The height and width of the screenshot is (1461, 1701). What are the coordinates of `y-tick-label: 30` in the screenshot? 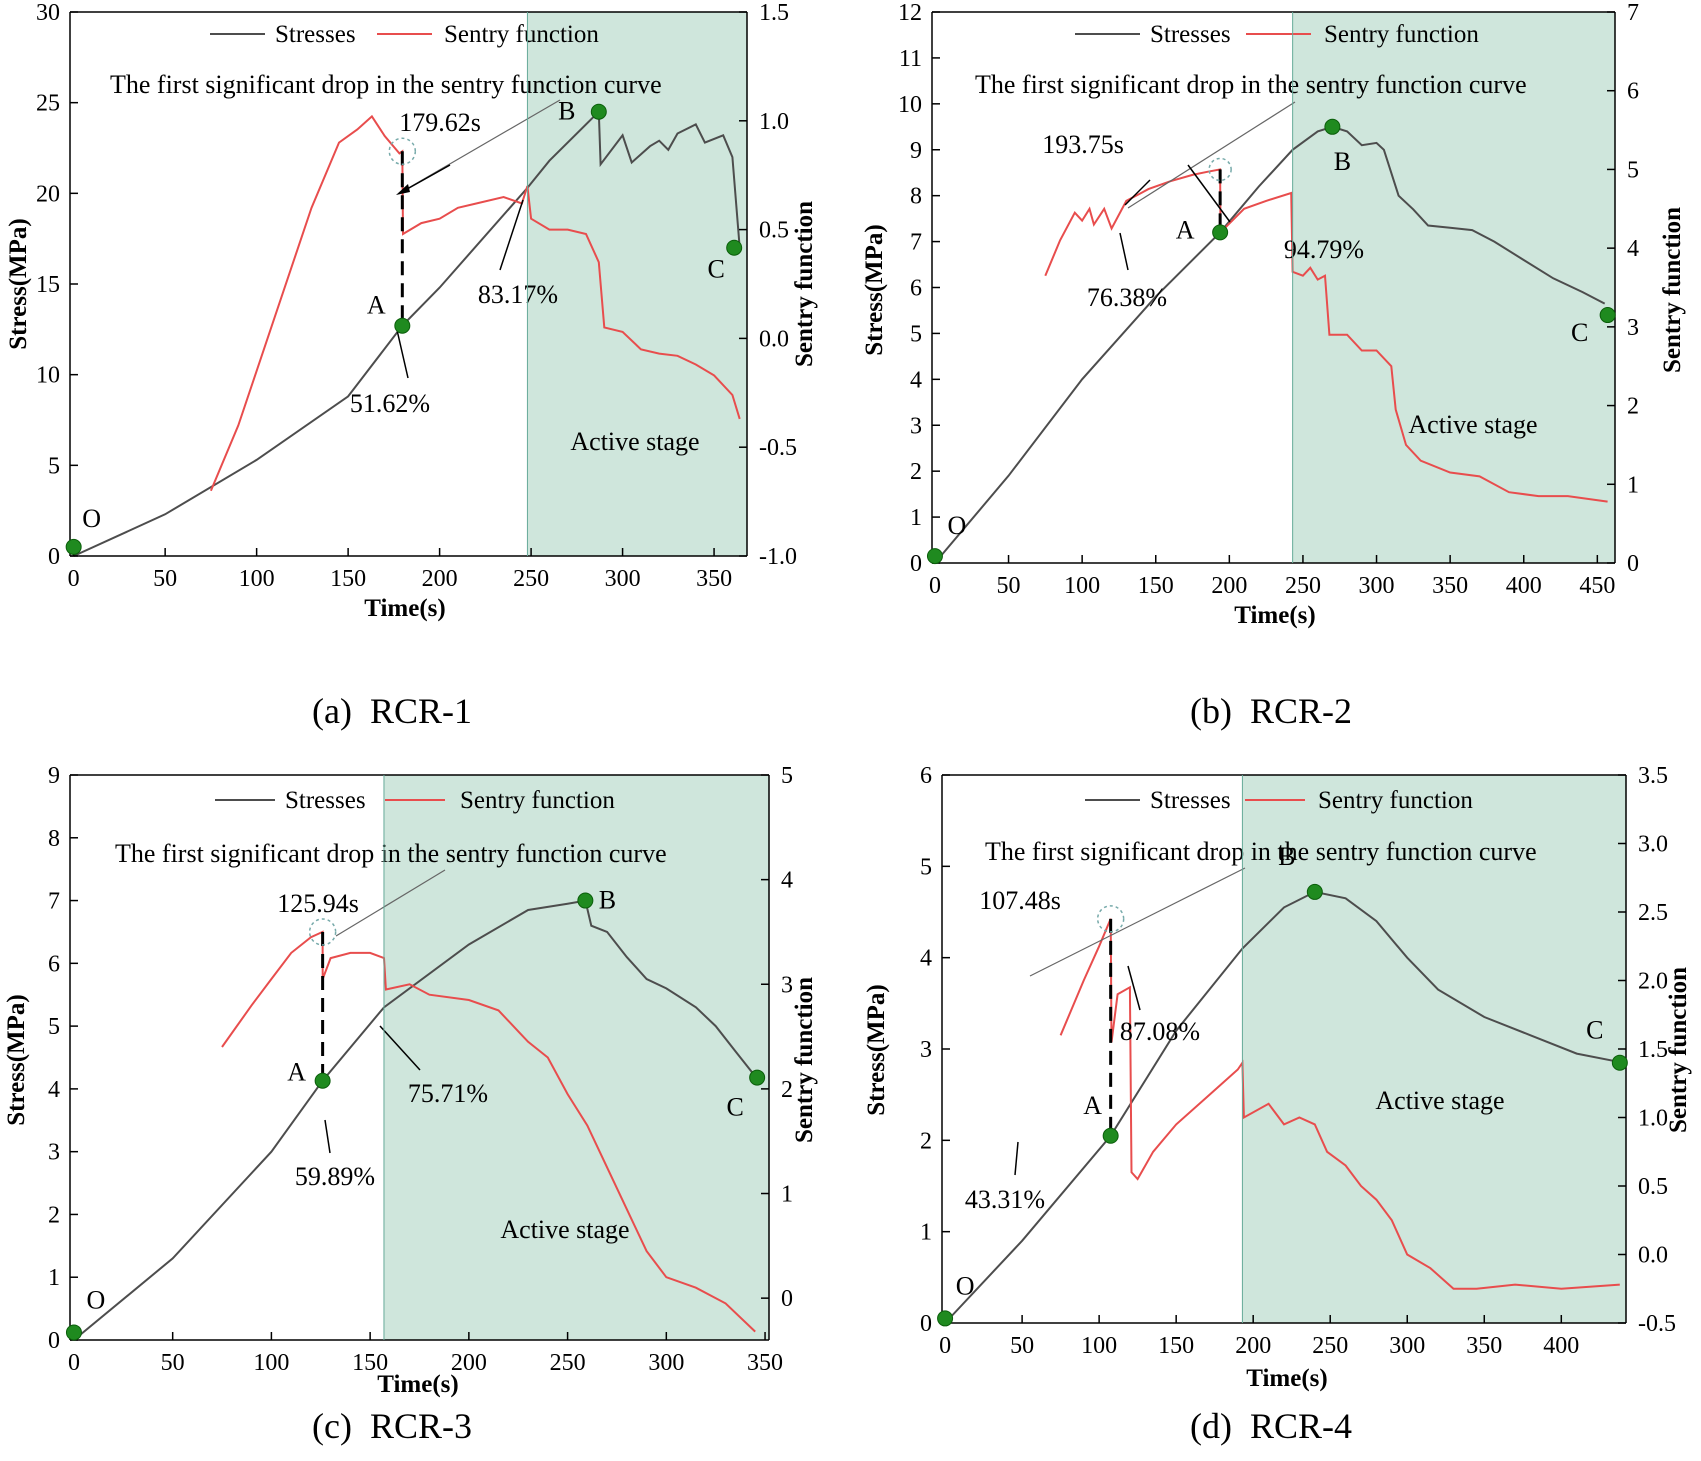 It's located at (48, 13).